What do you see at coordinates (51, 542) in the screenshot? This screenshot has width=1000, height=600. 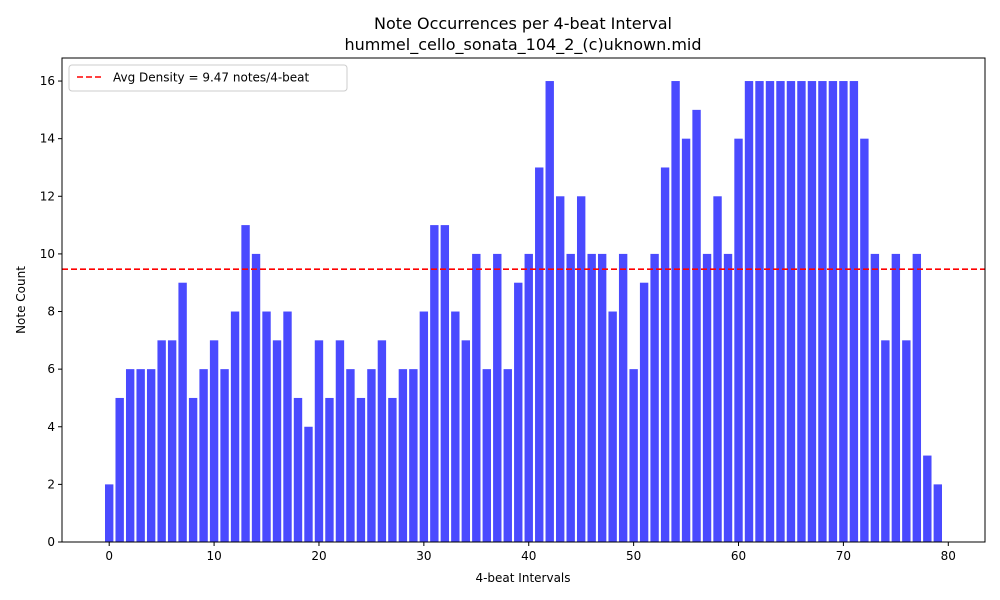 I see `y-tick-label: 0` at bounding box center [51, 542].